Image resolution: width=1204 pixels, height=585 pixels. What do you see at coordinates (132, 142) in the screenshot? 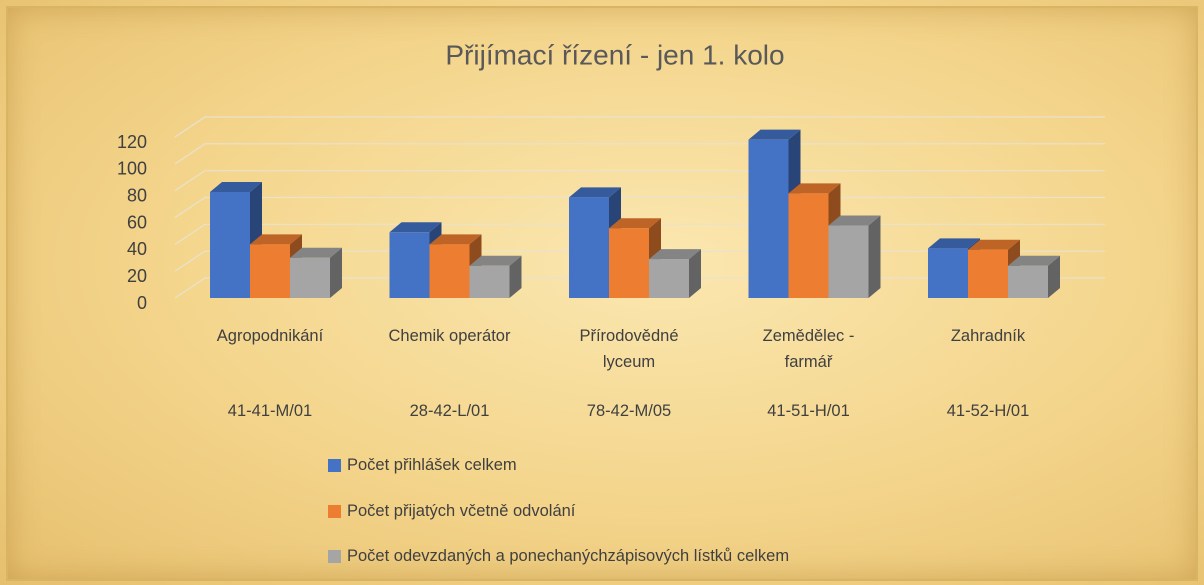
I see `y-tick-label: 120` at bounding box center [132, 142].